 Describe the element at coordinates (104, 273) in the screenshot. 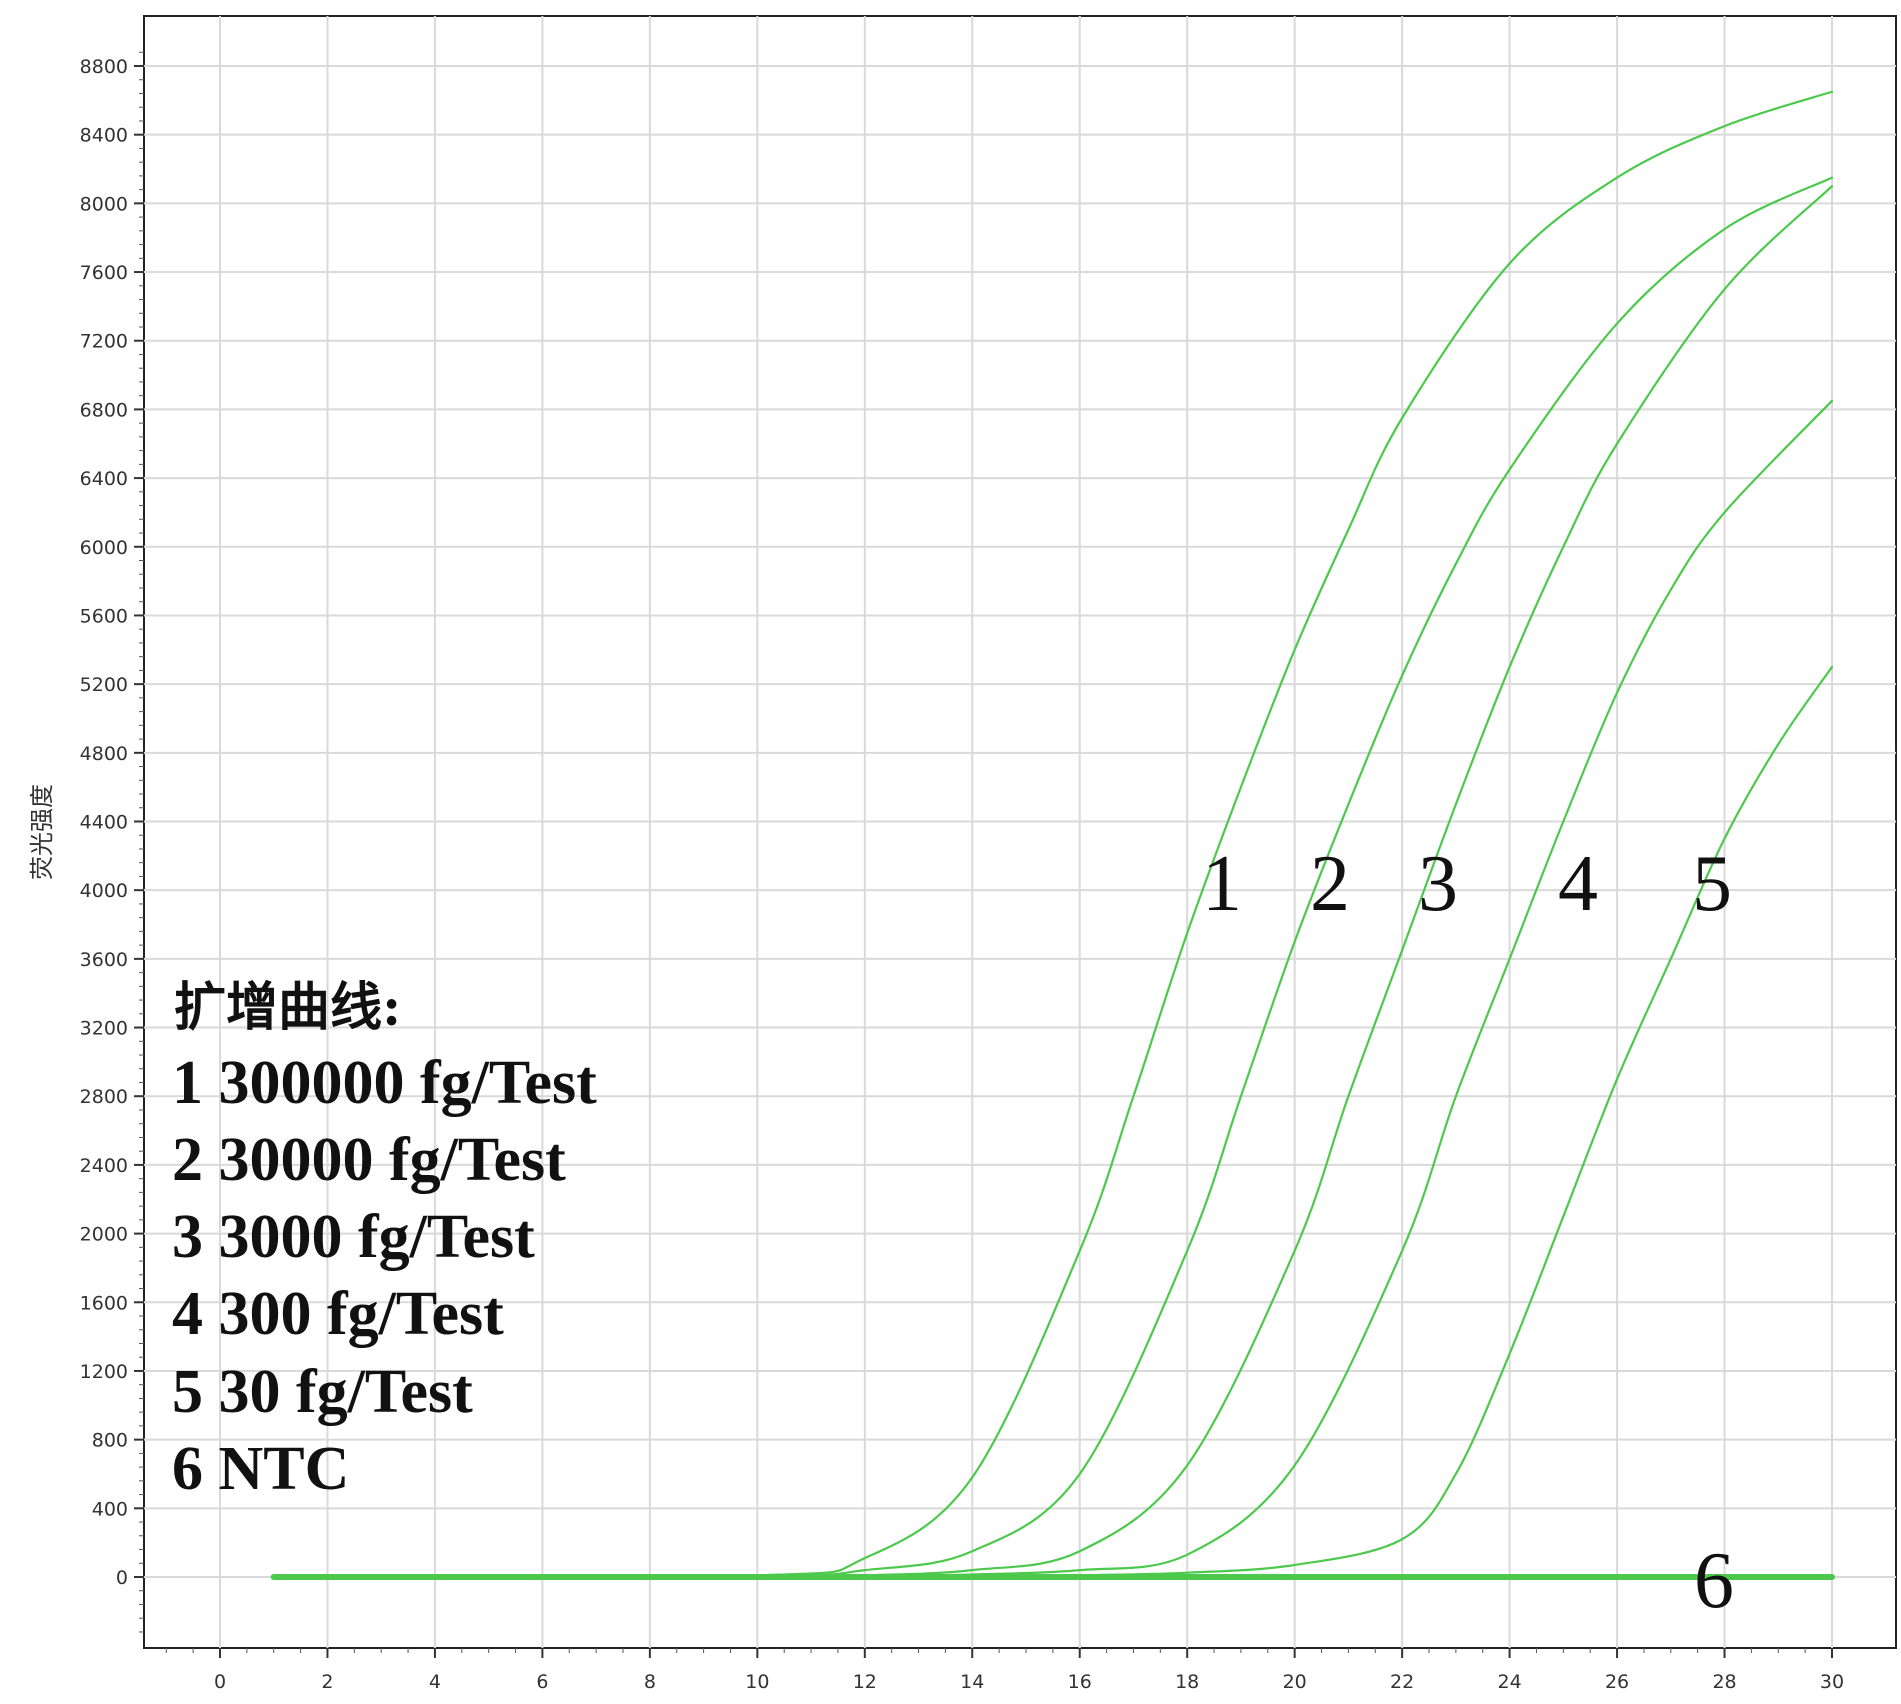

I see `y-tick-label: 7600` at that location.